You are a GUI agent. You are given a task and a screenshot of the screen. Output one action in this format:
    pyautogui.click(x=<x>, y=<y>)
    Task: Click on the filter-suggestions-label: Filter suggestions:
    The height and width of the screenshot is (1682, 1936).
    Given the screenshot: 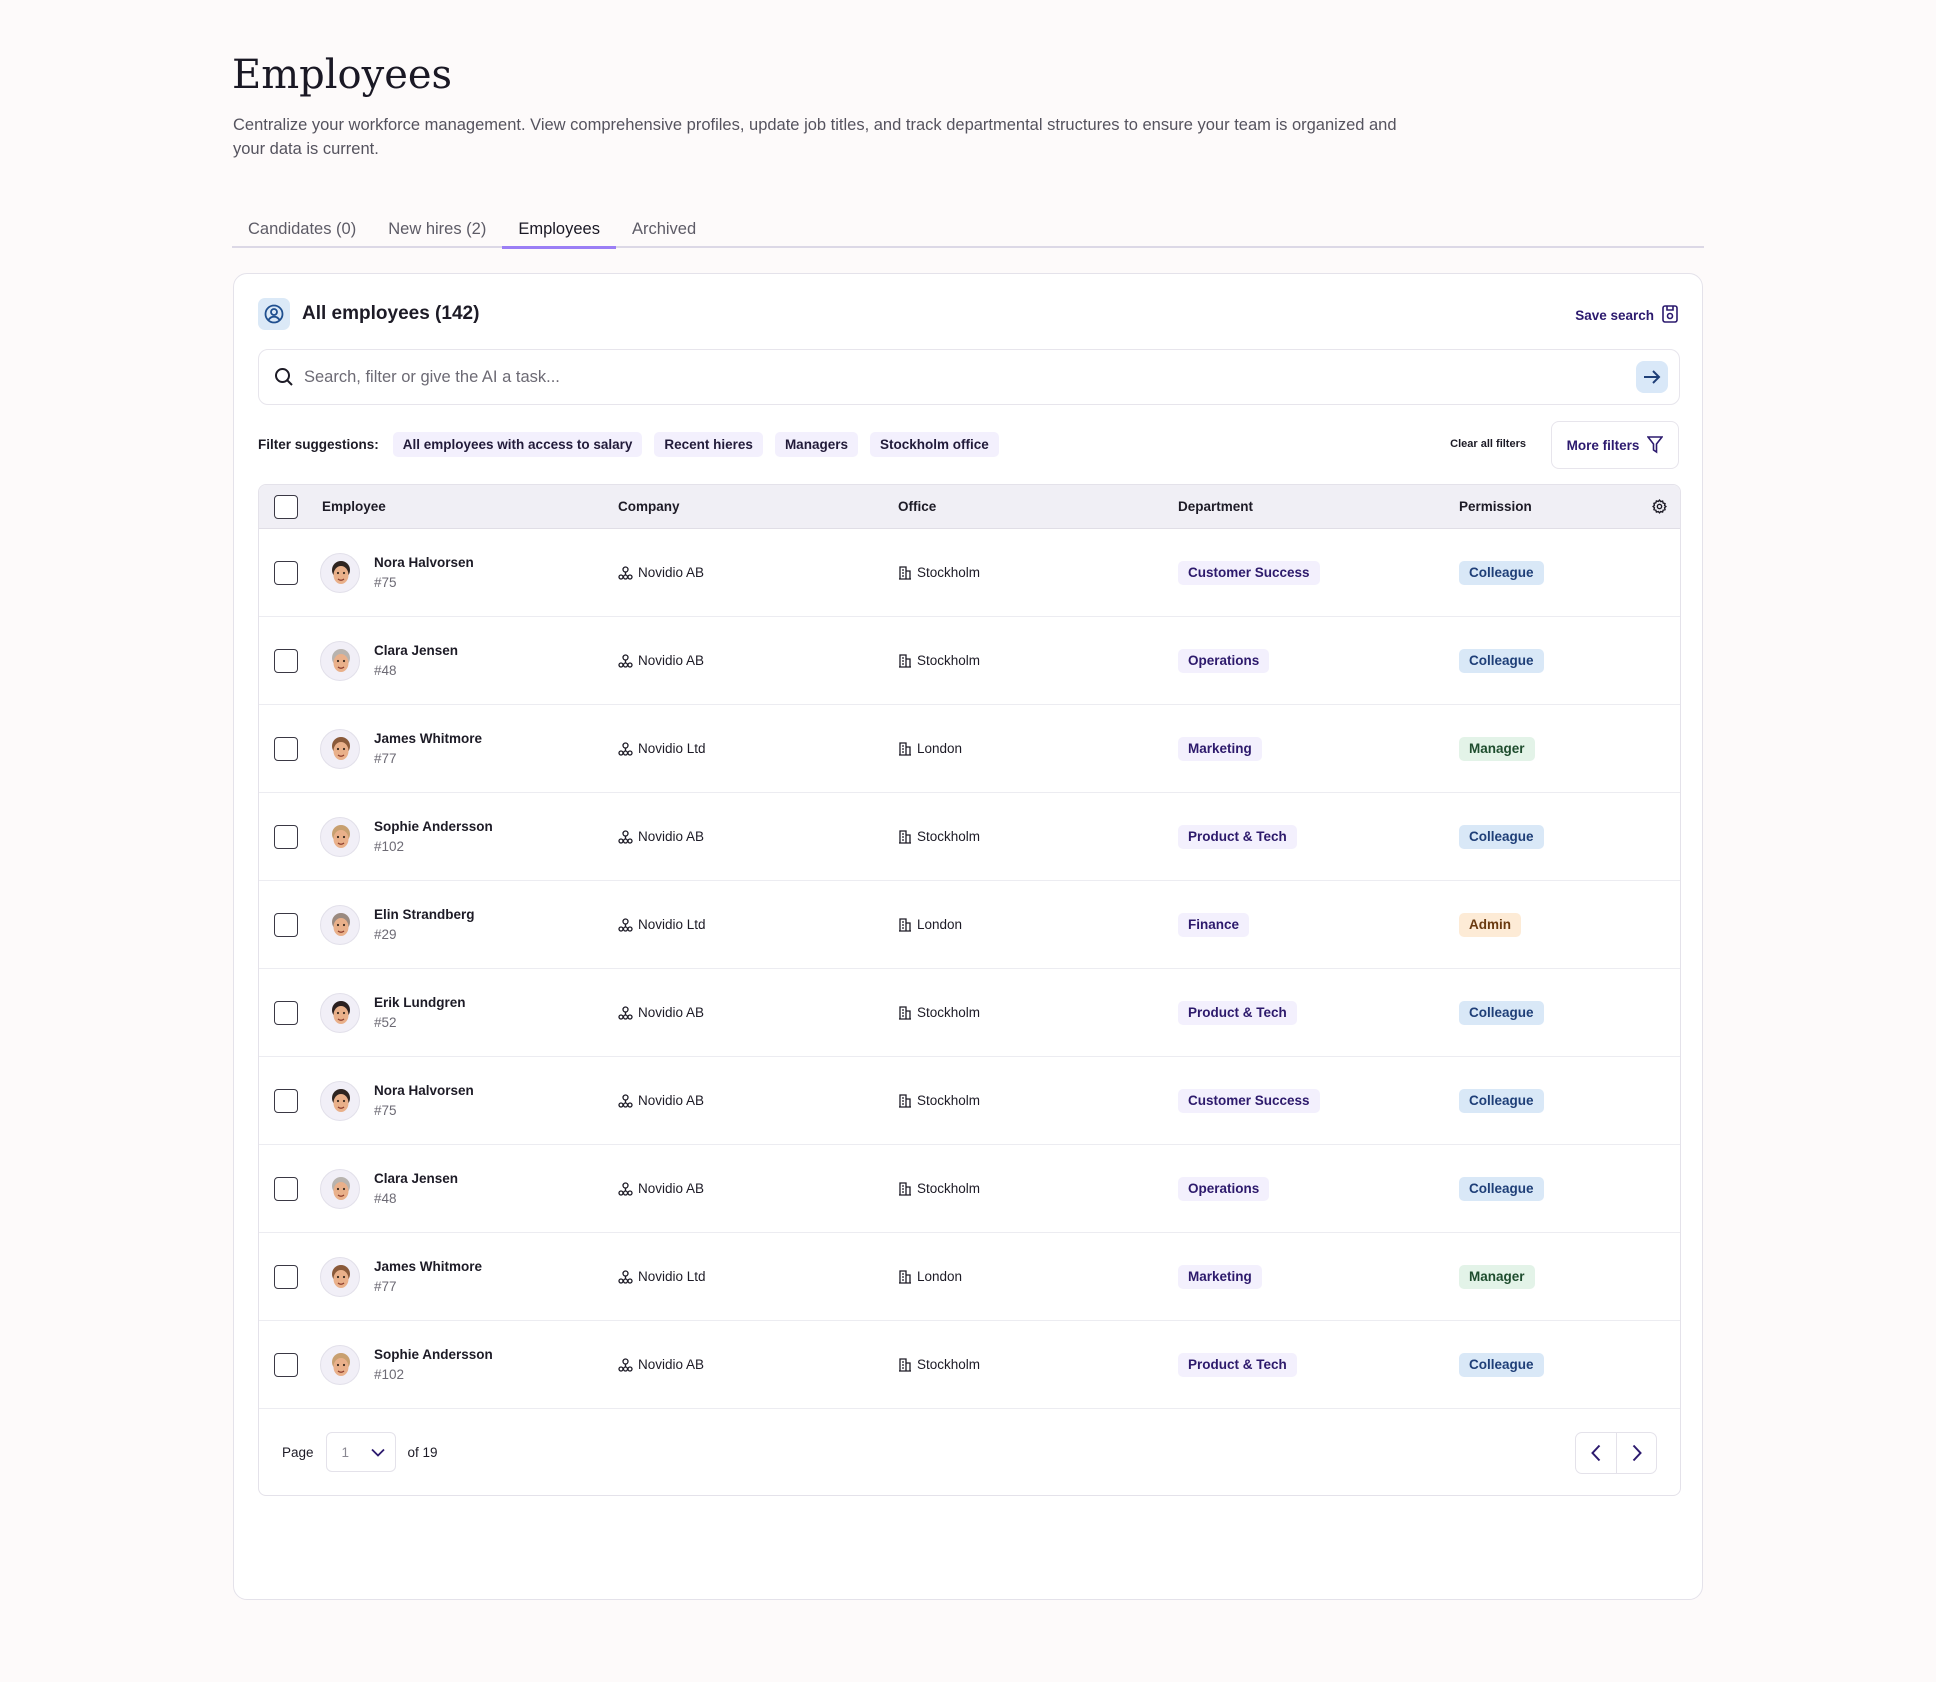 What is the action you would take?
    pyautogui.click(x=318, y=444)
    